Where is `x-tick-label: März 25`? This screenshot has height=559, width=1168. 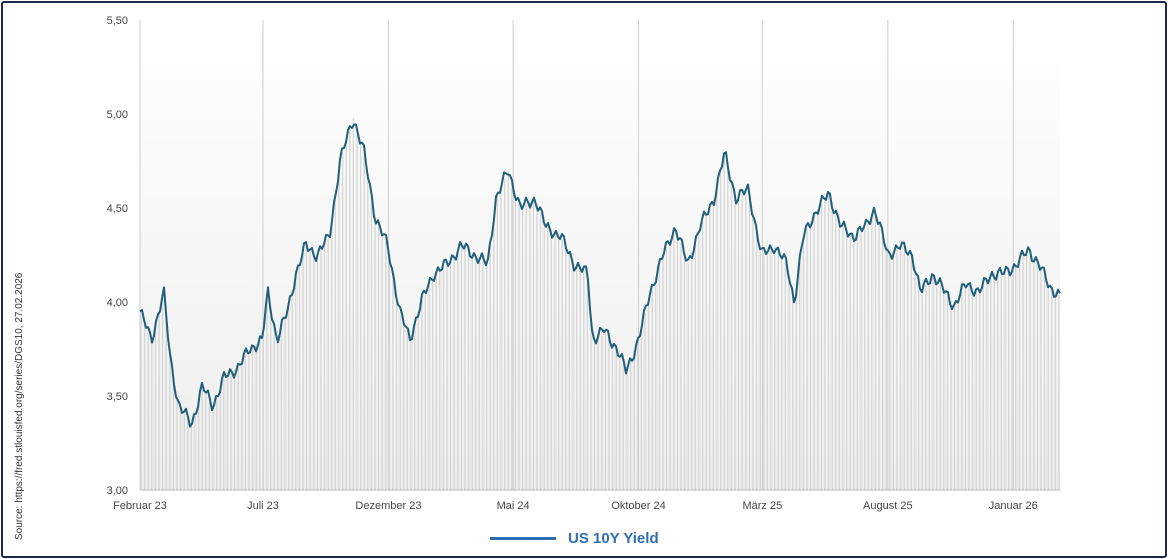
x-tick-label: März 25 is located at coordinates (762, 506).